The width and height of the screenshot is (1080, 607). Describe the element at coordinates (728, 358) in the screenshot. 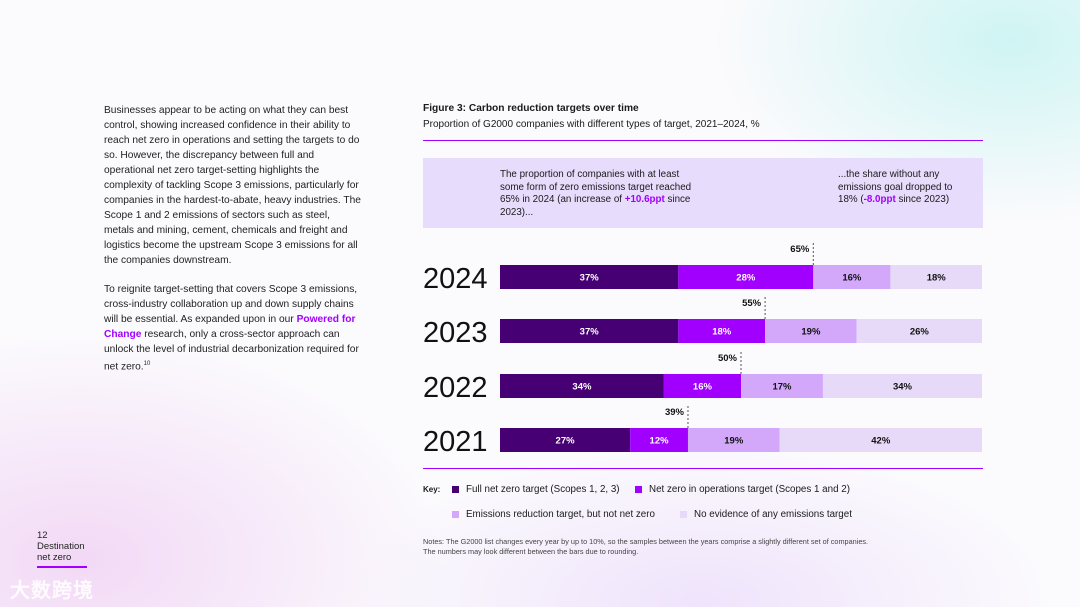

I see `total-label: 50%` at that location.